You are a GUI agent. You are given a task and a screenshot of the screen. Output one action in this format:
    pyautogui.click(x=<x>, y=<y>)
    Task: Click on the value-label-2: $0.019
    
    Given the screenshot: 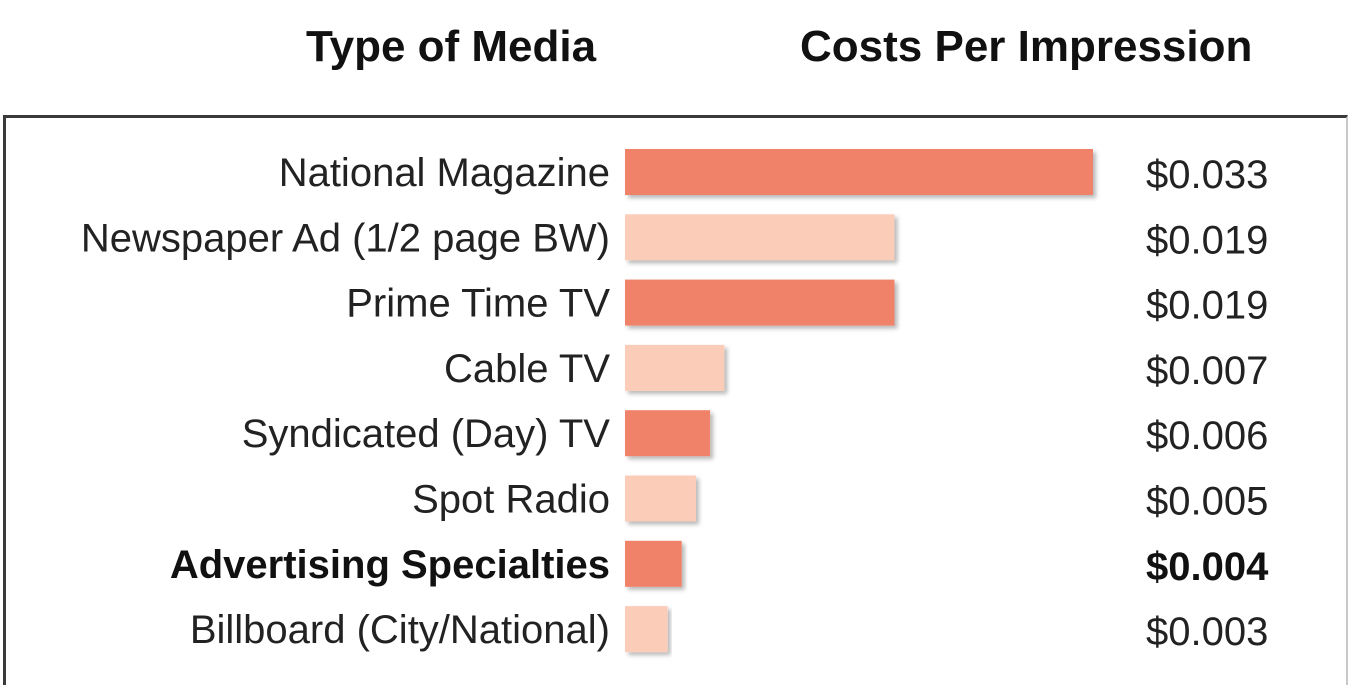 What is the action you would take?
    pyautogui.click(x=1207, y=240)
    